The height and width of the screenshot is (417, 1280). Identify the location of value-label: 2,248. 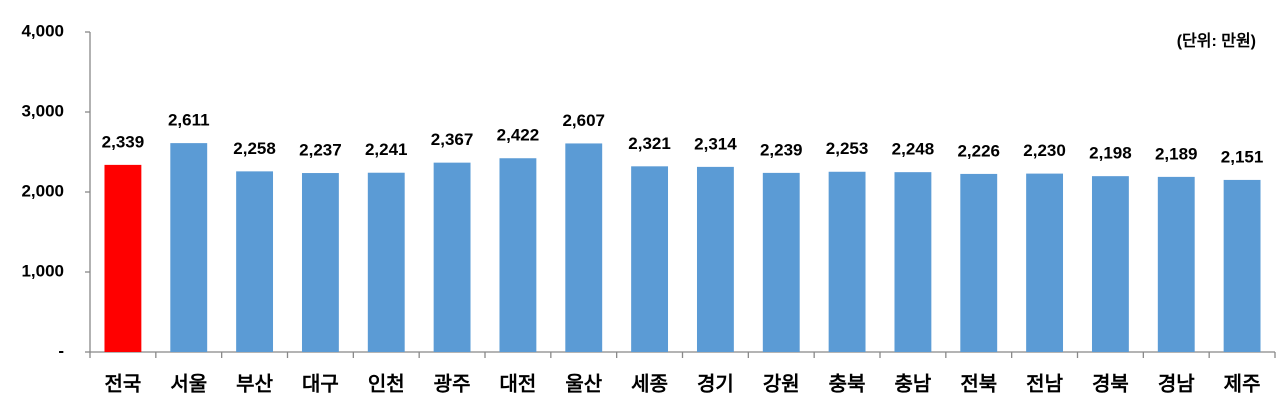
(913, 149).